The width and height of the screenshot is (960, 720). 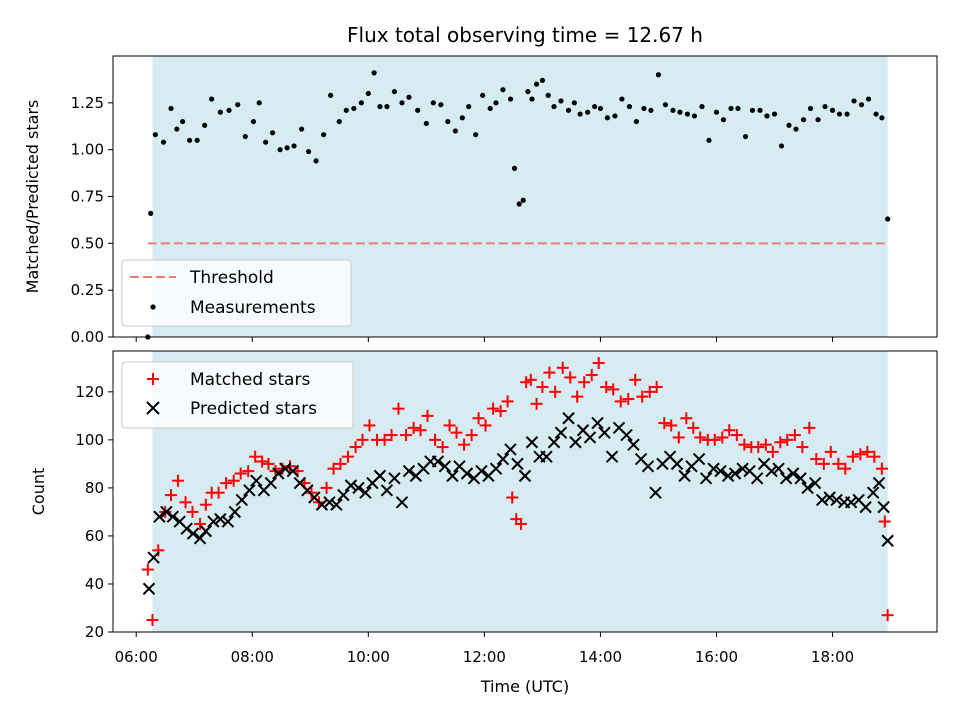 I want to click on bottom-ylabel: Count, so click(x=38, y=492).